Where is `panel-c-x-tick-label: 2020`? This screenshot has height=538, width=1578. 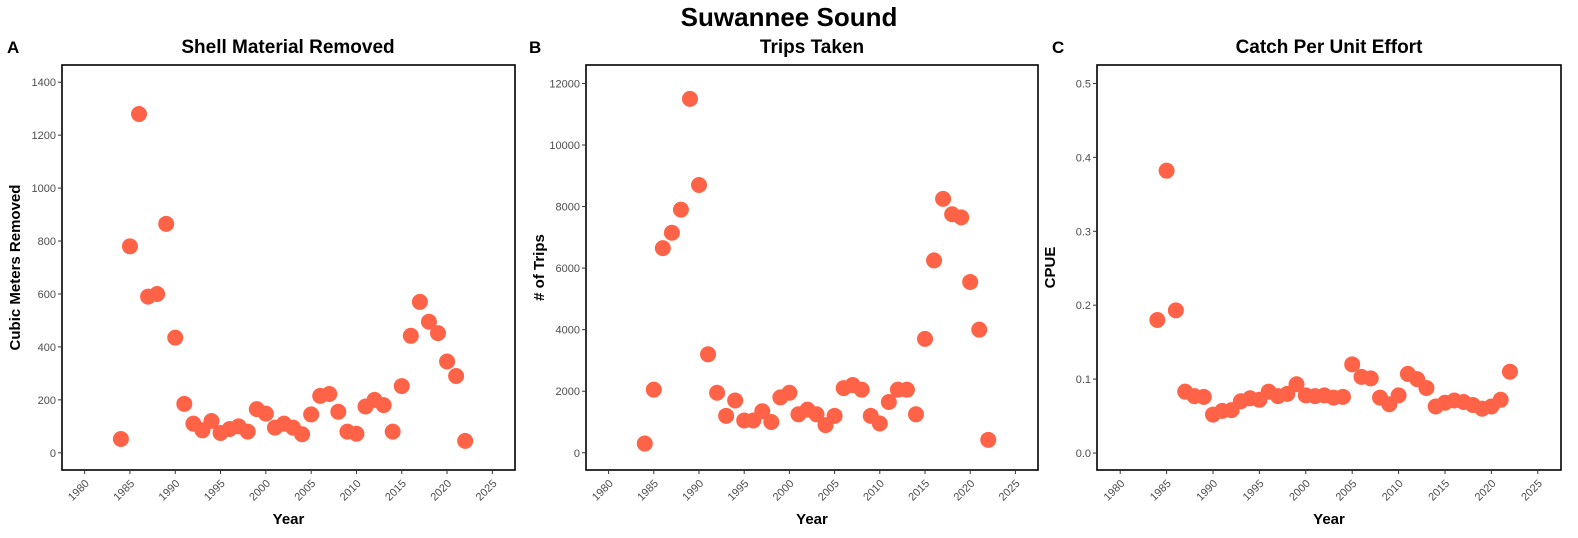
panel-c-x-tick-label: 2020 is located at coordinates (1486, 491).